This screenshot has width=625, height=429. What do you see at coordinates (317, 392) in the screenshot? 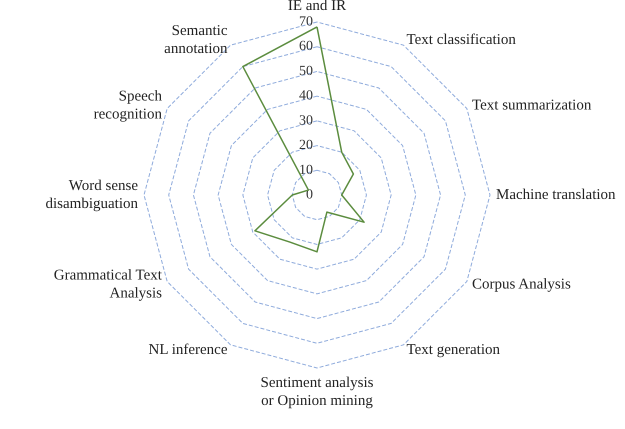
I see `spoke-label: Sentiment analysis or Opinion mining` at bounding box center [317, 392].